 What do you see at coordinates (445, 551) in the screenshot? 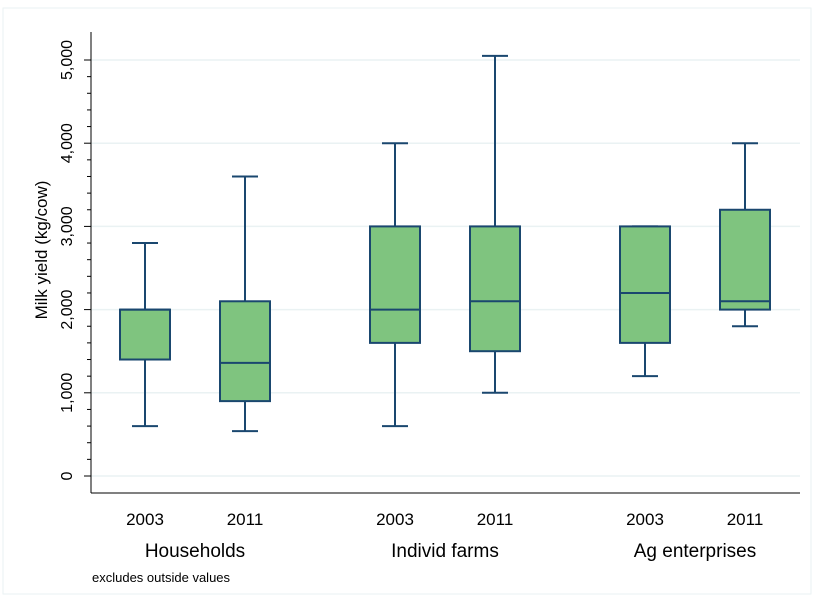
I see `x-group-label: Individ farms` at bounding box center [445, 551].